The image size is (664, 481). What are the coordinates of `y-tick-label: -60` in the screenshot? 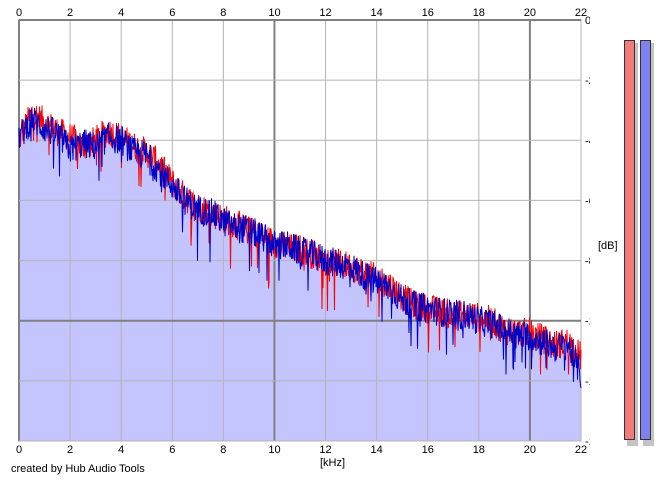 It's located at (587, 201).